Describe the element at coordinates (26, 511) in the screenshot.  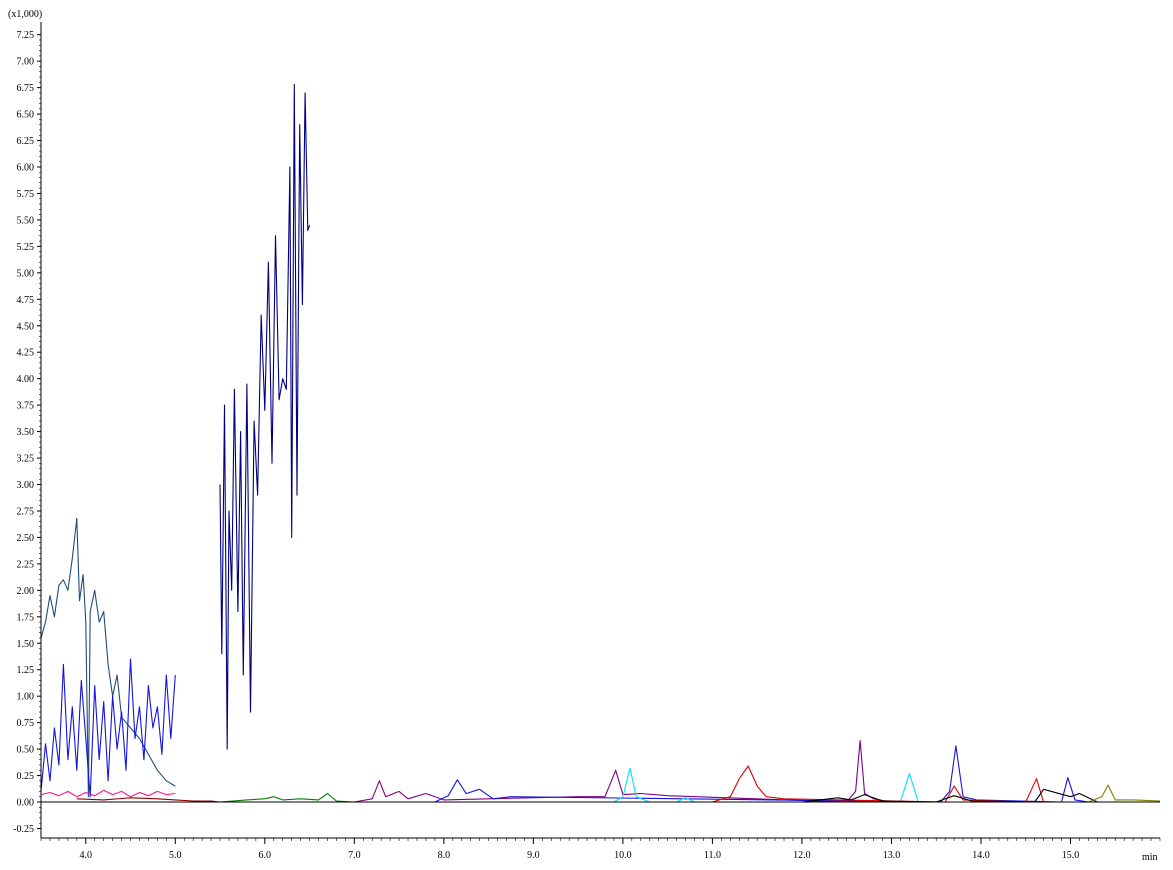
I see `y-tick-label: 2.75` at that location.